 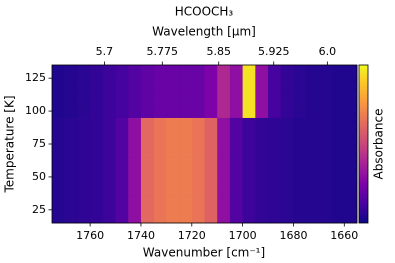 What do you see at coordinates (39, 209) in the screenshot?
I see `y-tick-label: 25` at bounding box center [39, 209].